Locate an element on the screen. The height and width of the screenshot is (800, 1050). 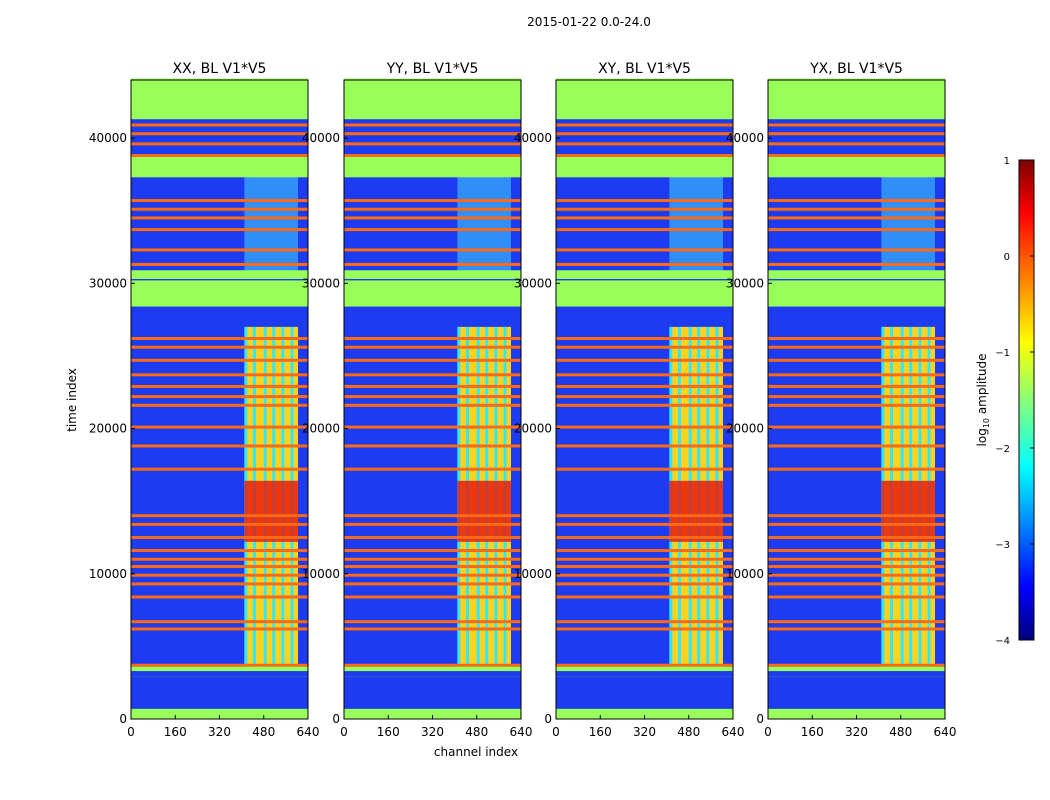
colorbar: 10−1−2−3−4 log10 amplitude is located at coordinates (1005, 401).